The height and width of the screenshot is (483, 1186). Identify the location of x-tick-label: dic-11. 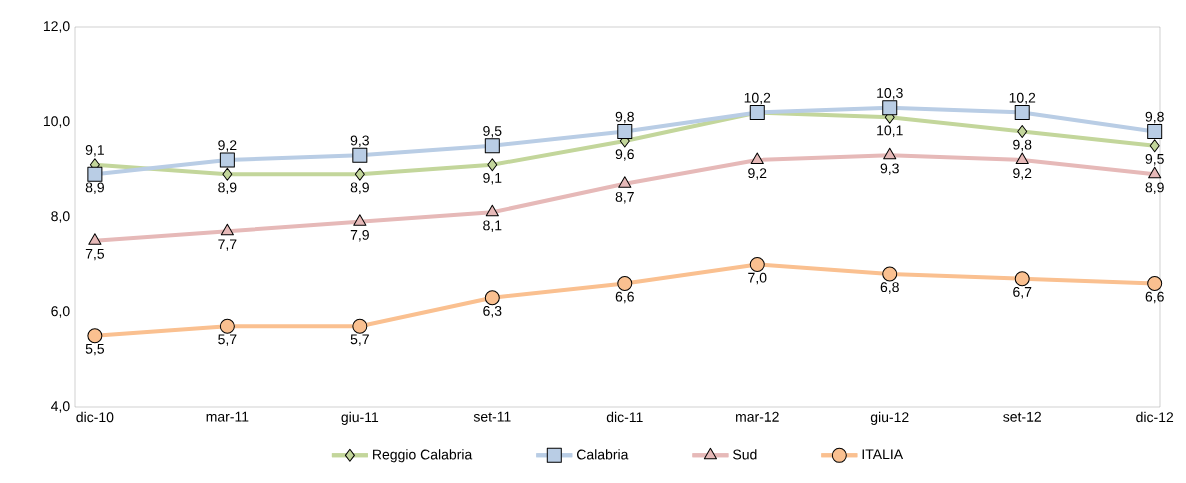
(624, 417).